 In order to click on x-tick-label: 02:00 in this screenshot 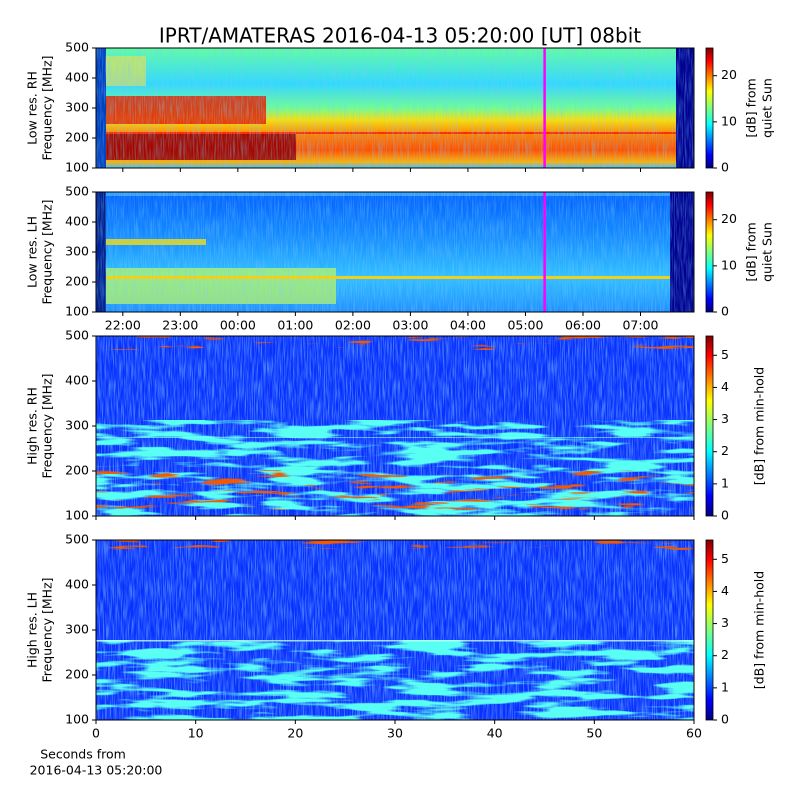, I will do `click(353, 325)`.